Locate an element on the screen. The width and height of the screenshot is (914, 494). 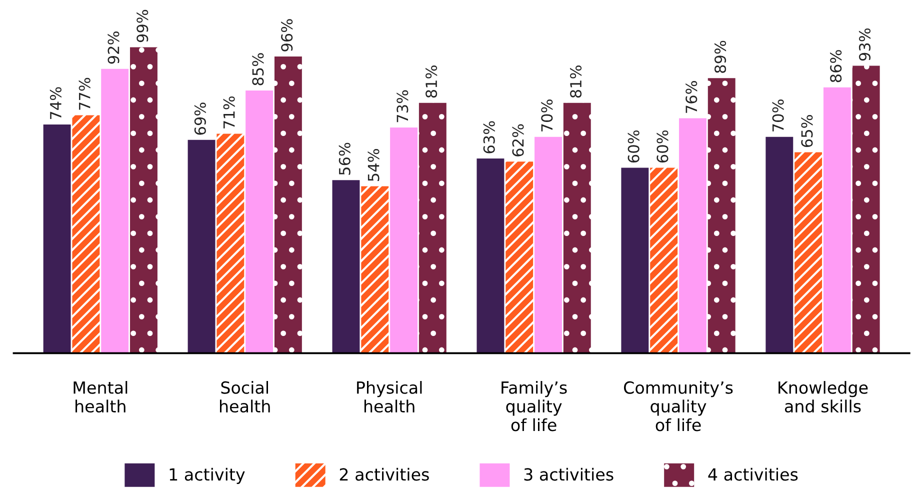
data-label: 93% is located at coordinates (864, 44).